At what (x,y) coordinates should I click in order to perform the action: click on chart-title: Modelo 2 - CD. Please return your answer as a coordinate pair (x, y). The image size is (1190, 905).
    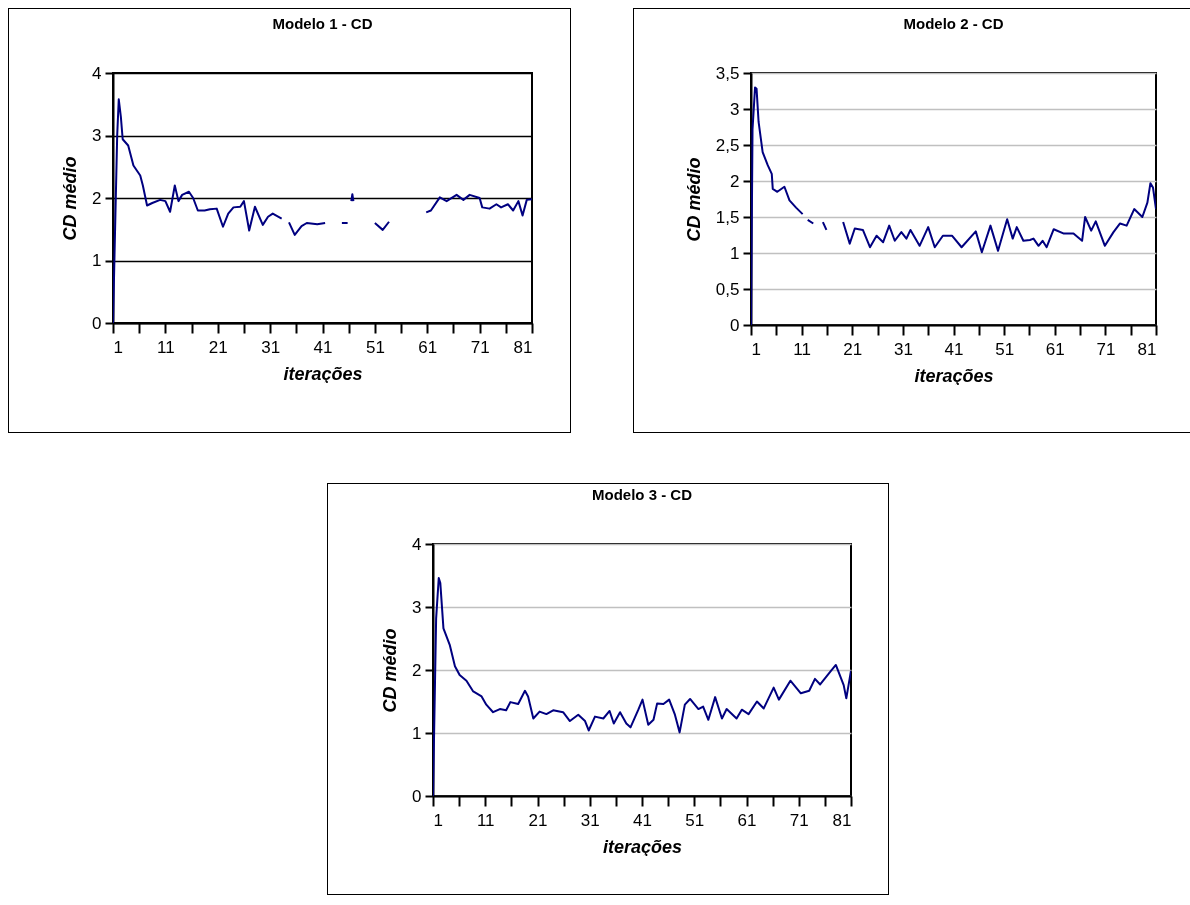
    Looking at the image, I should click on (953, 23).